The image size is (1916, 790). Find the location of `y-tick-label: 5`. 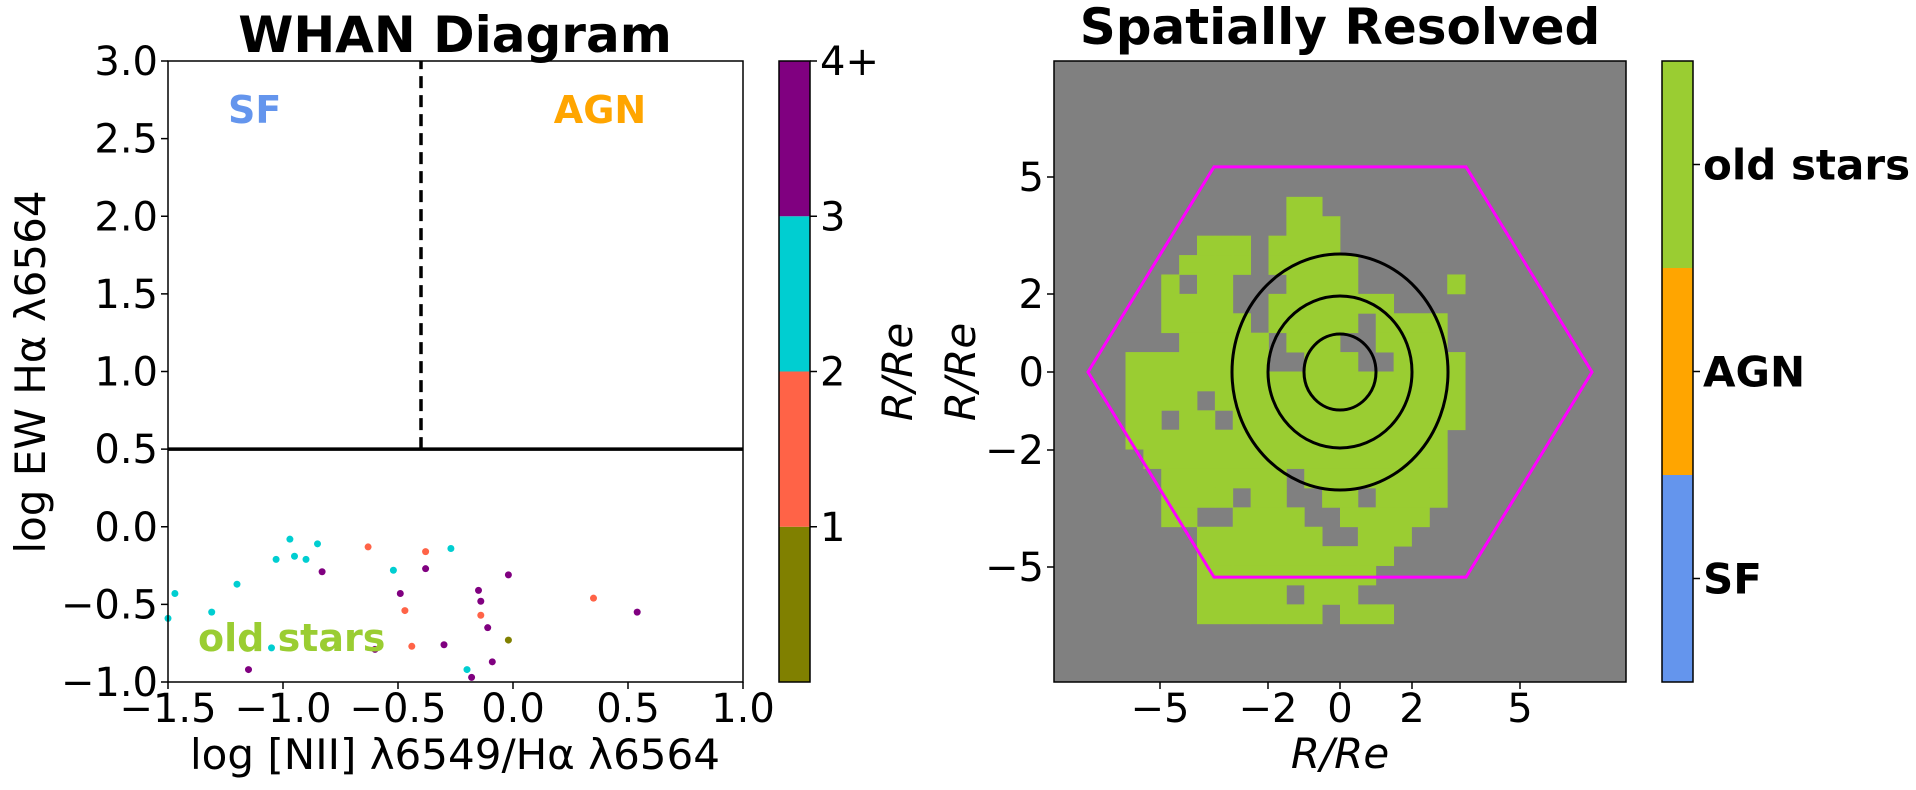

y-tick-label: 5 is located at coordinates (1031, 178).